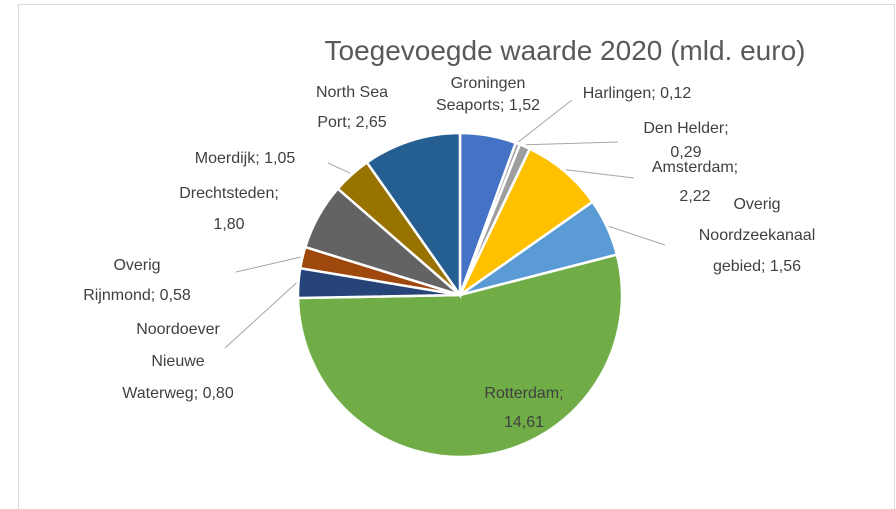 The image size is (896, 509). Describe the element at coordinates (565, 50) in the screenshot. I see `chart-title: Toegevoegde waarde 2020 (mld. euro)` at that location.